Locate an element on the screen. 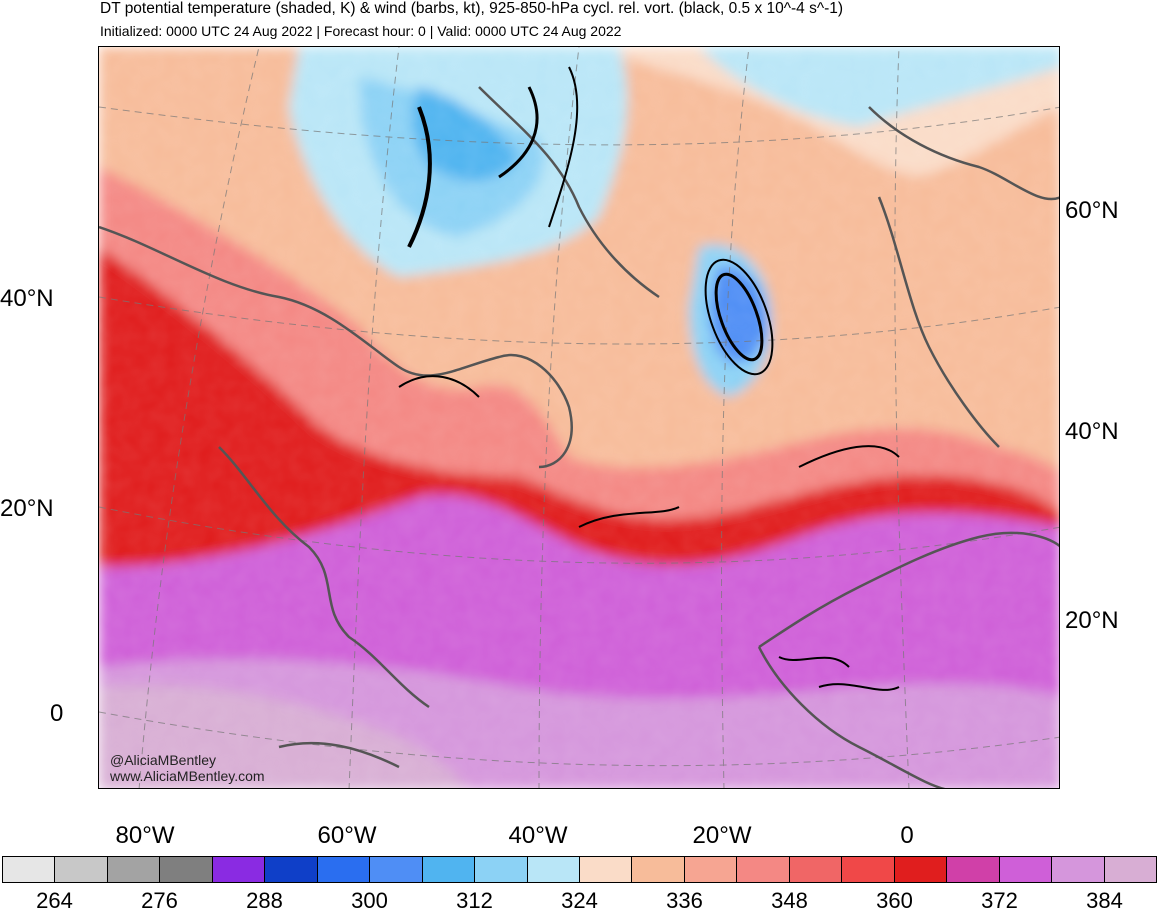  lat-label-40n-left: 40°N is located at coordinates (27, 298).